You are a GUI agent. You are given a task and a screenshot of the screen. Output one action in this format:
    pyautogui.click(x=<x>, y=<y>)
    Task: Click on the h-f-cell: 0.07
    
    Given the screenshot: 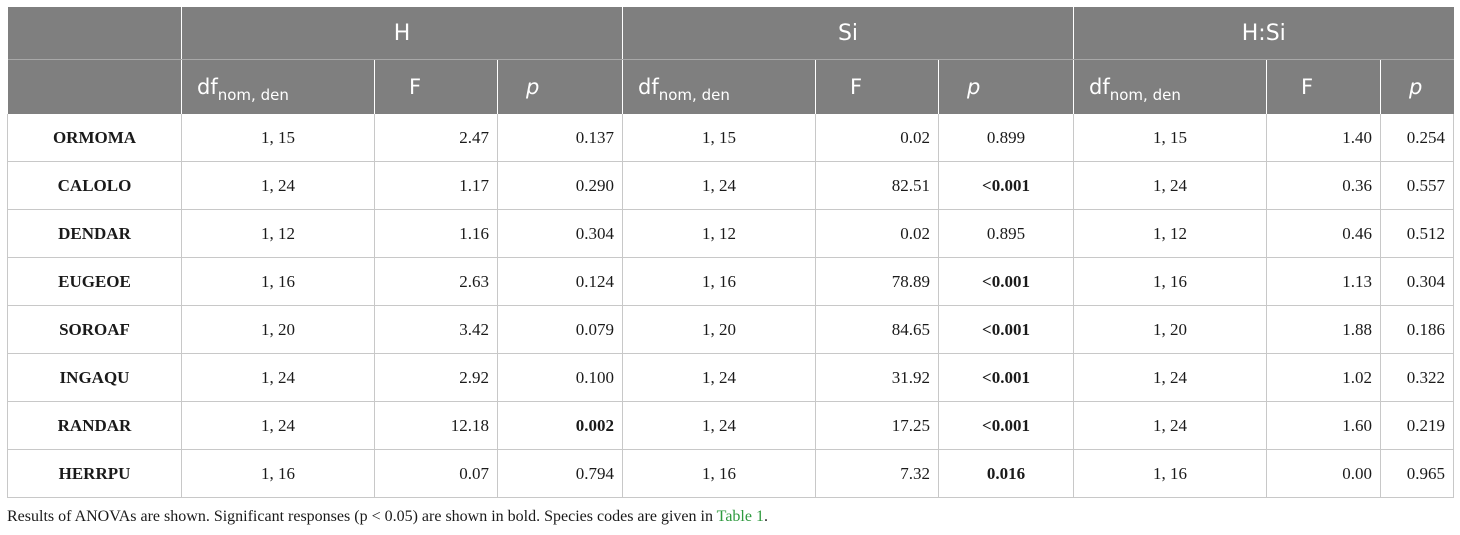 What is the action you would take?
    pyautogui.click(x=436, y=473)
    